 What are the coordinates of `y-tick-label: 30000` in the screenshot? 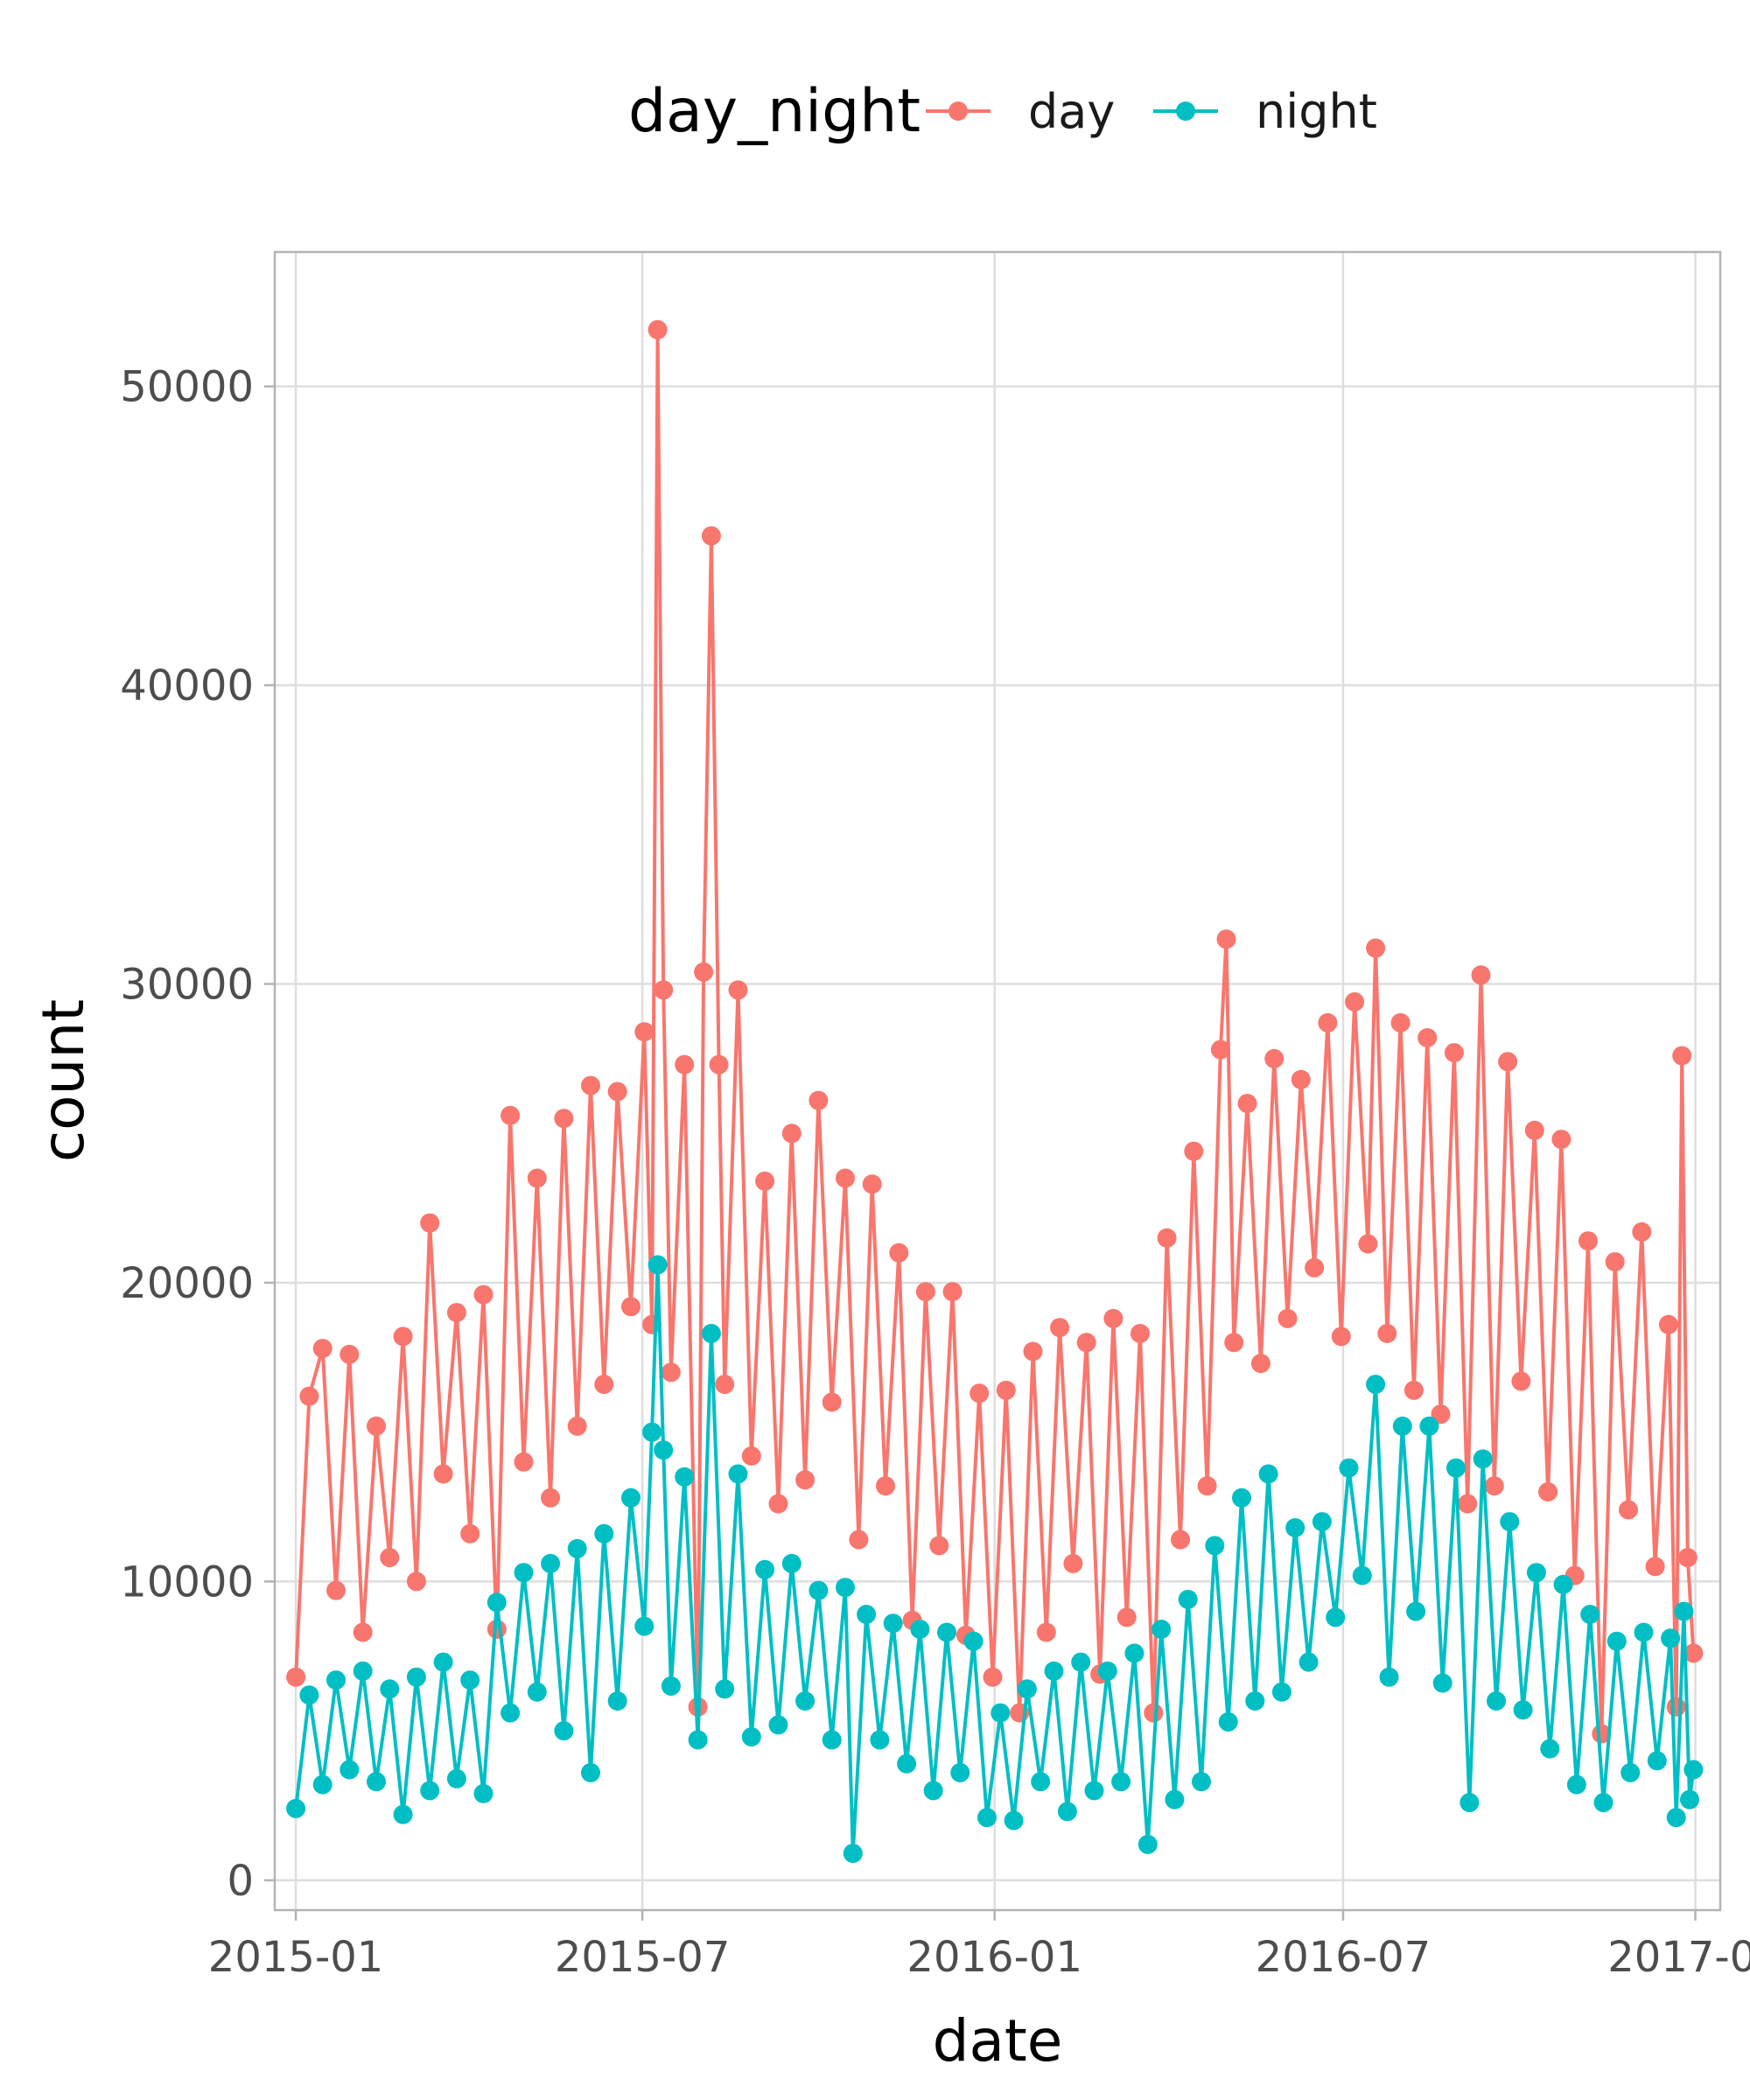 It's located at (187, 985).